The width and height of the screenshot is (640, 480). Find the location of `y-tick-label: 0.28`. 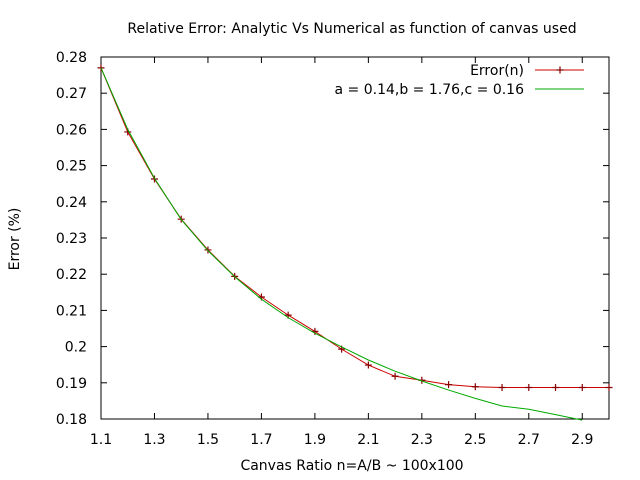

y-tick-label: 0.28 is located at coordinates (71, 58).